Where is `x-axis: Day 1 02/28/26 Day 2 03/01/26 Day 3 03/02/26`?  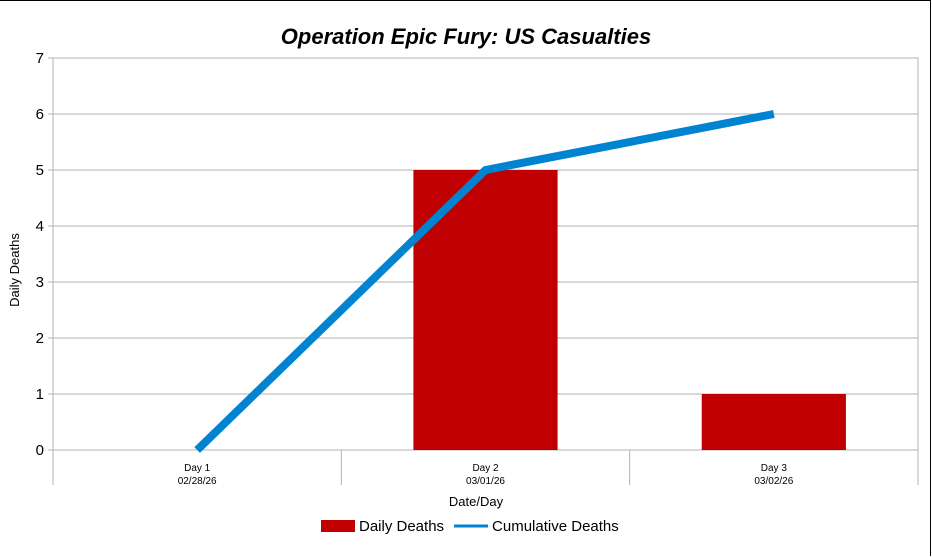 x-axis: Day 1 02/28/26 Day 2 03/01/26 Day 3 03/02/26 is located at coordinates (485, 468).